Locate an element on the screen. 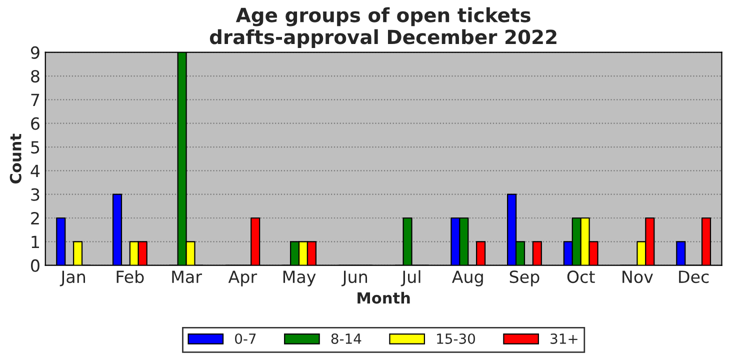  x-tick-label: Jul is located at coordinates (410, 278).